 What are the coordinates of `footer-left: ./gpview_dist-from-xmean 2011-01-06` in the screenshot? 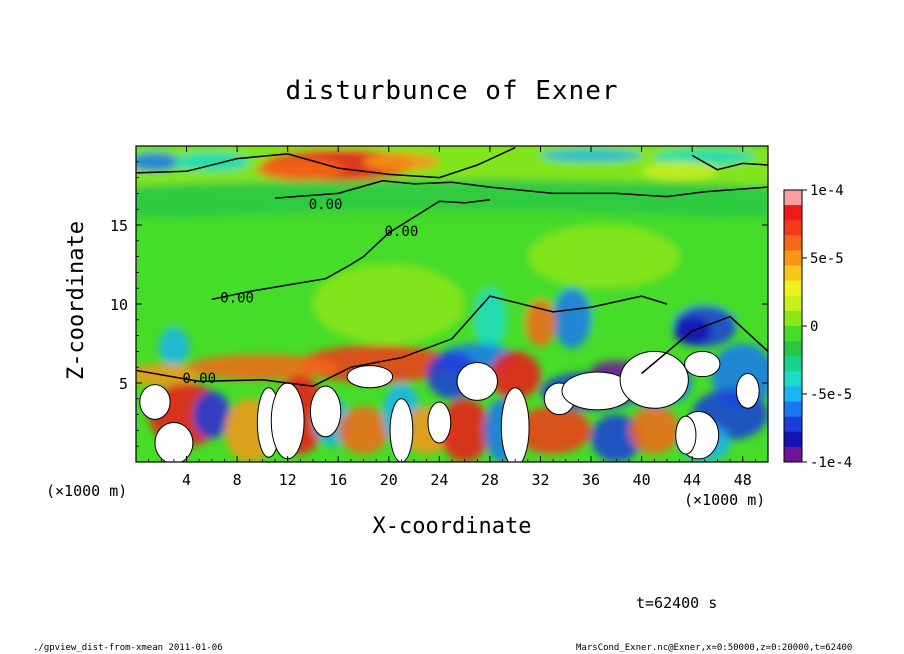 It's located at (128, 648).